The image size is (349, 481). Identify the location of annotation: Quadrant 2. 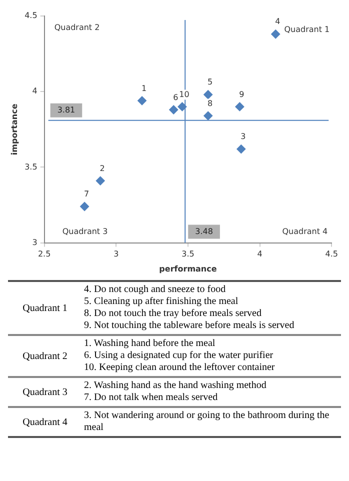
(77, 27).